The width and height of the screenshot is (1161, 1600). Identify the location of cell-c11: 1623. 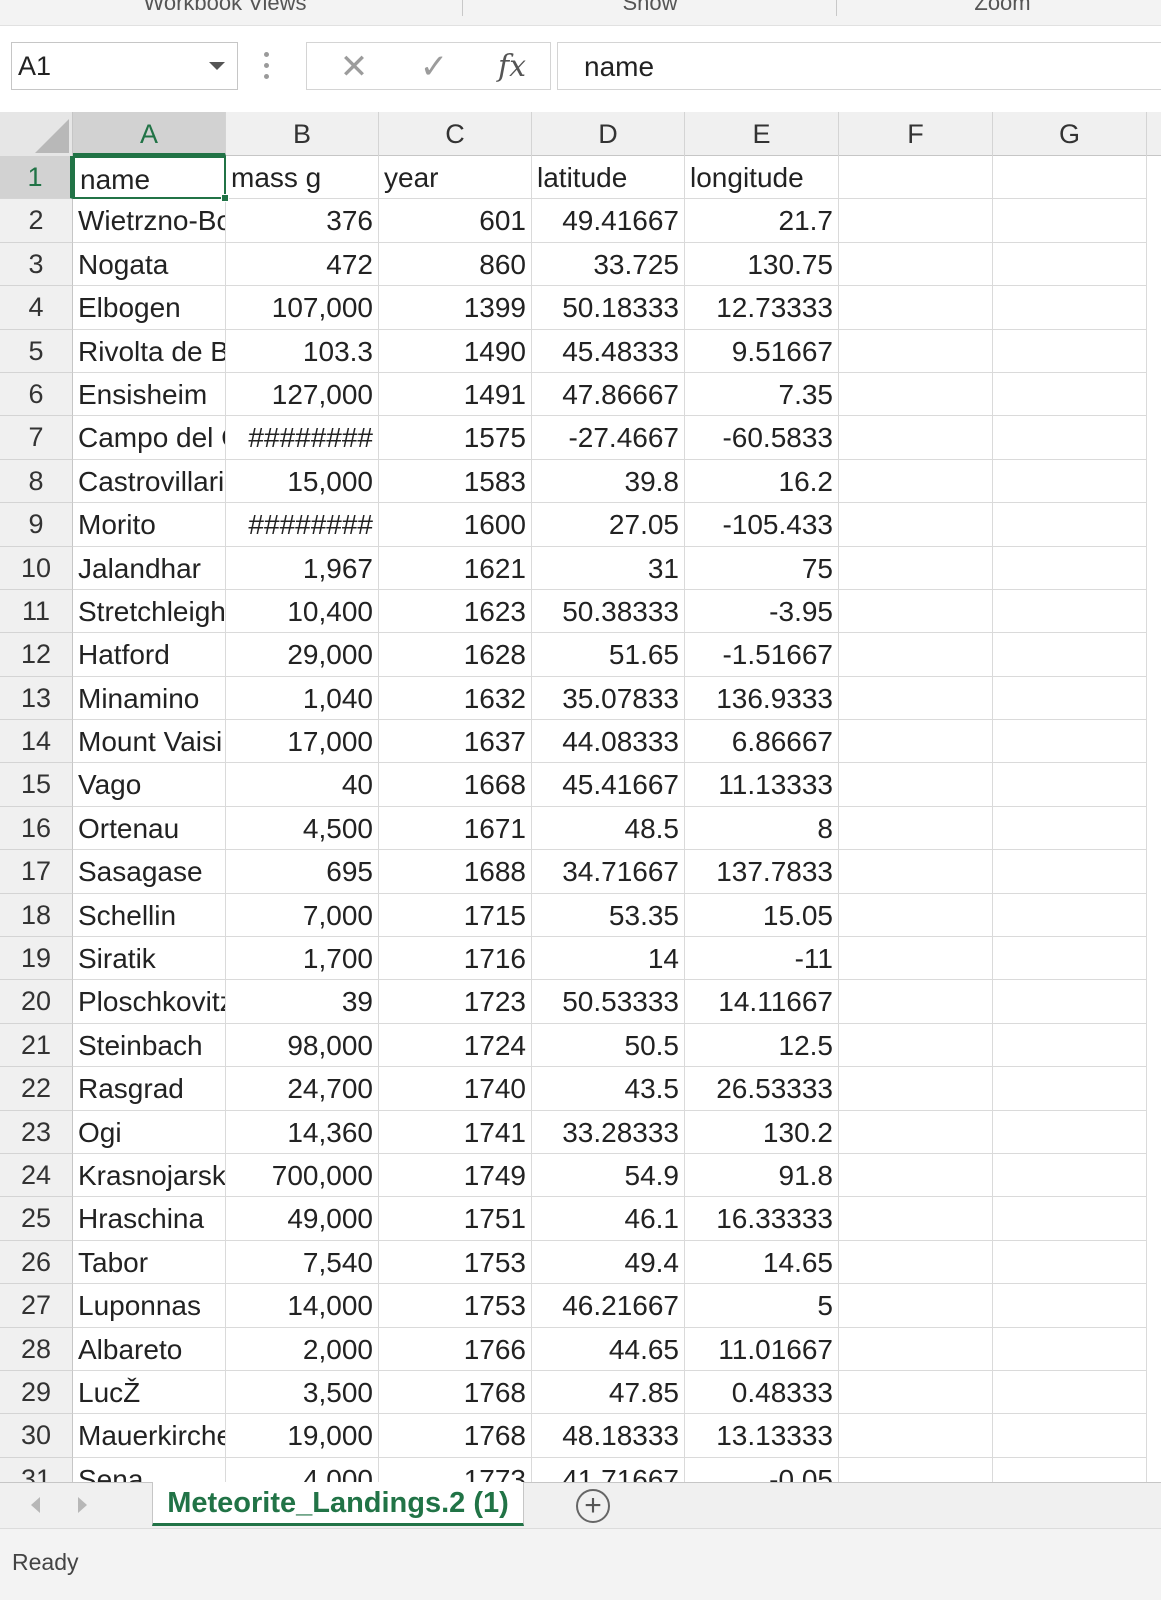
(455, 611).